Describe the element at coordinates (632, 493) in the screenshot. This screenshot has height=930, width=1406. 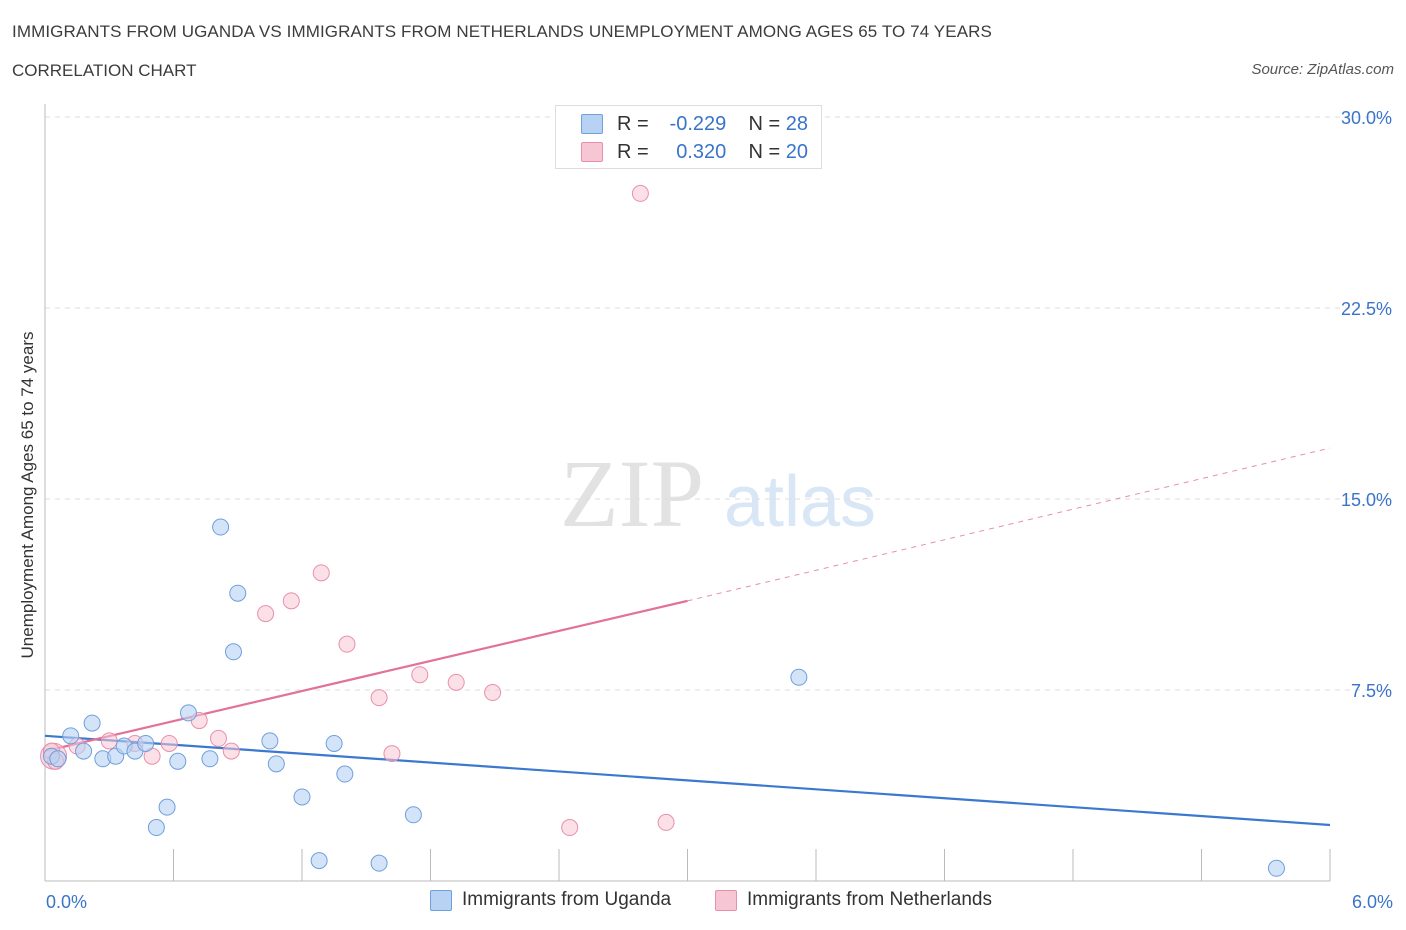
I see `watermark-zip: ZIP` at that location.